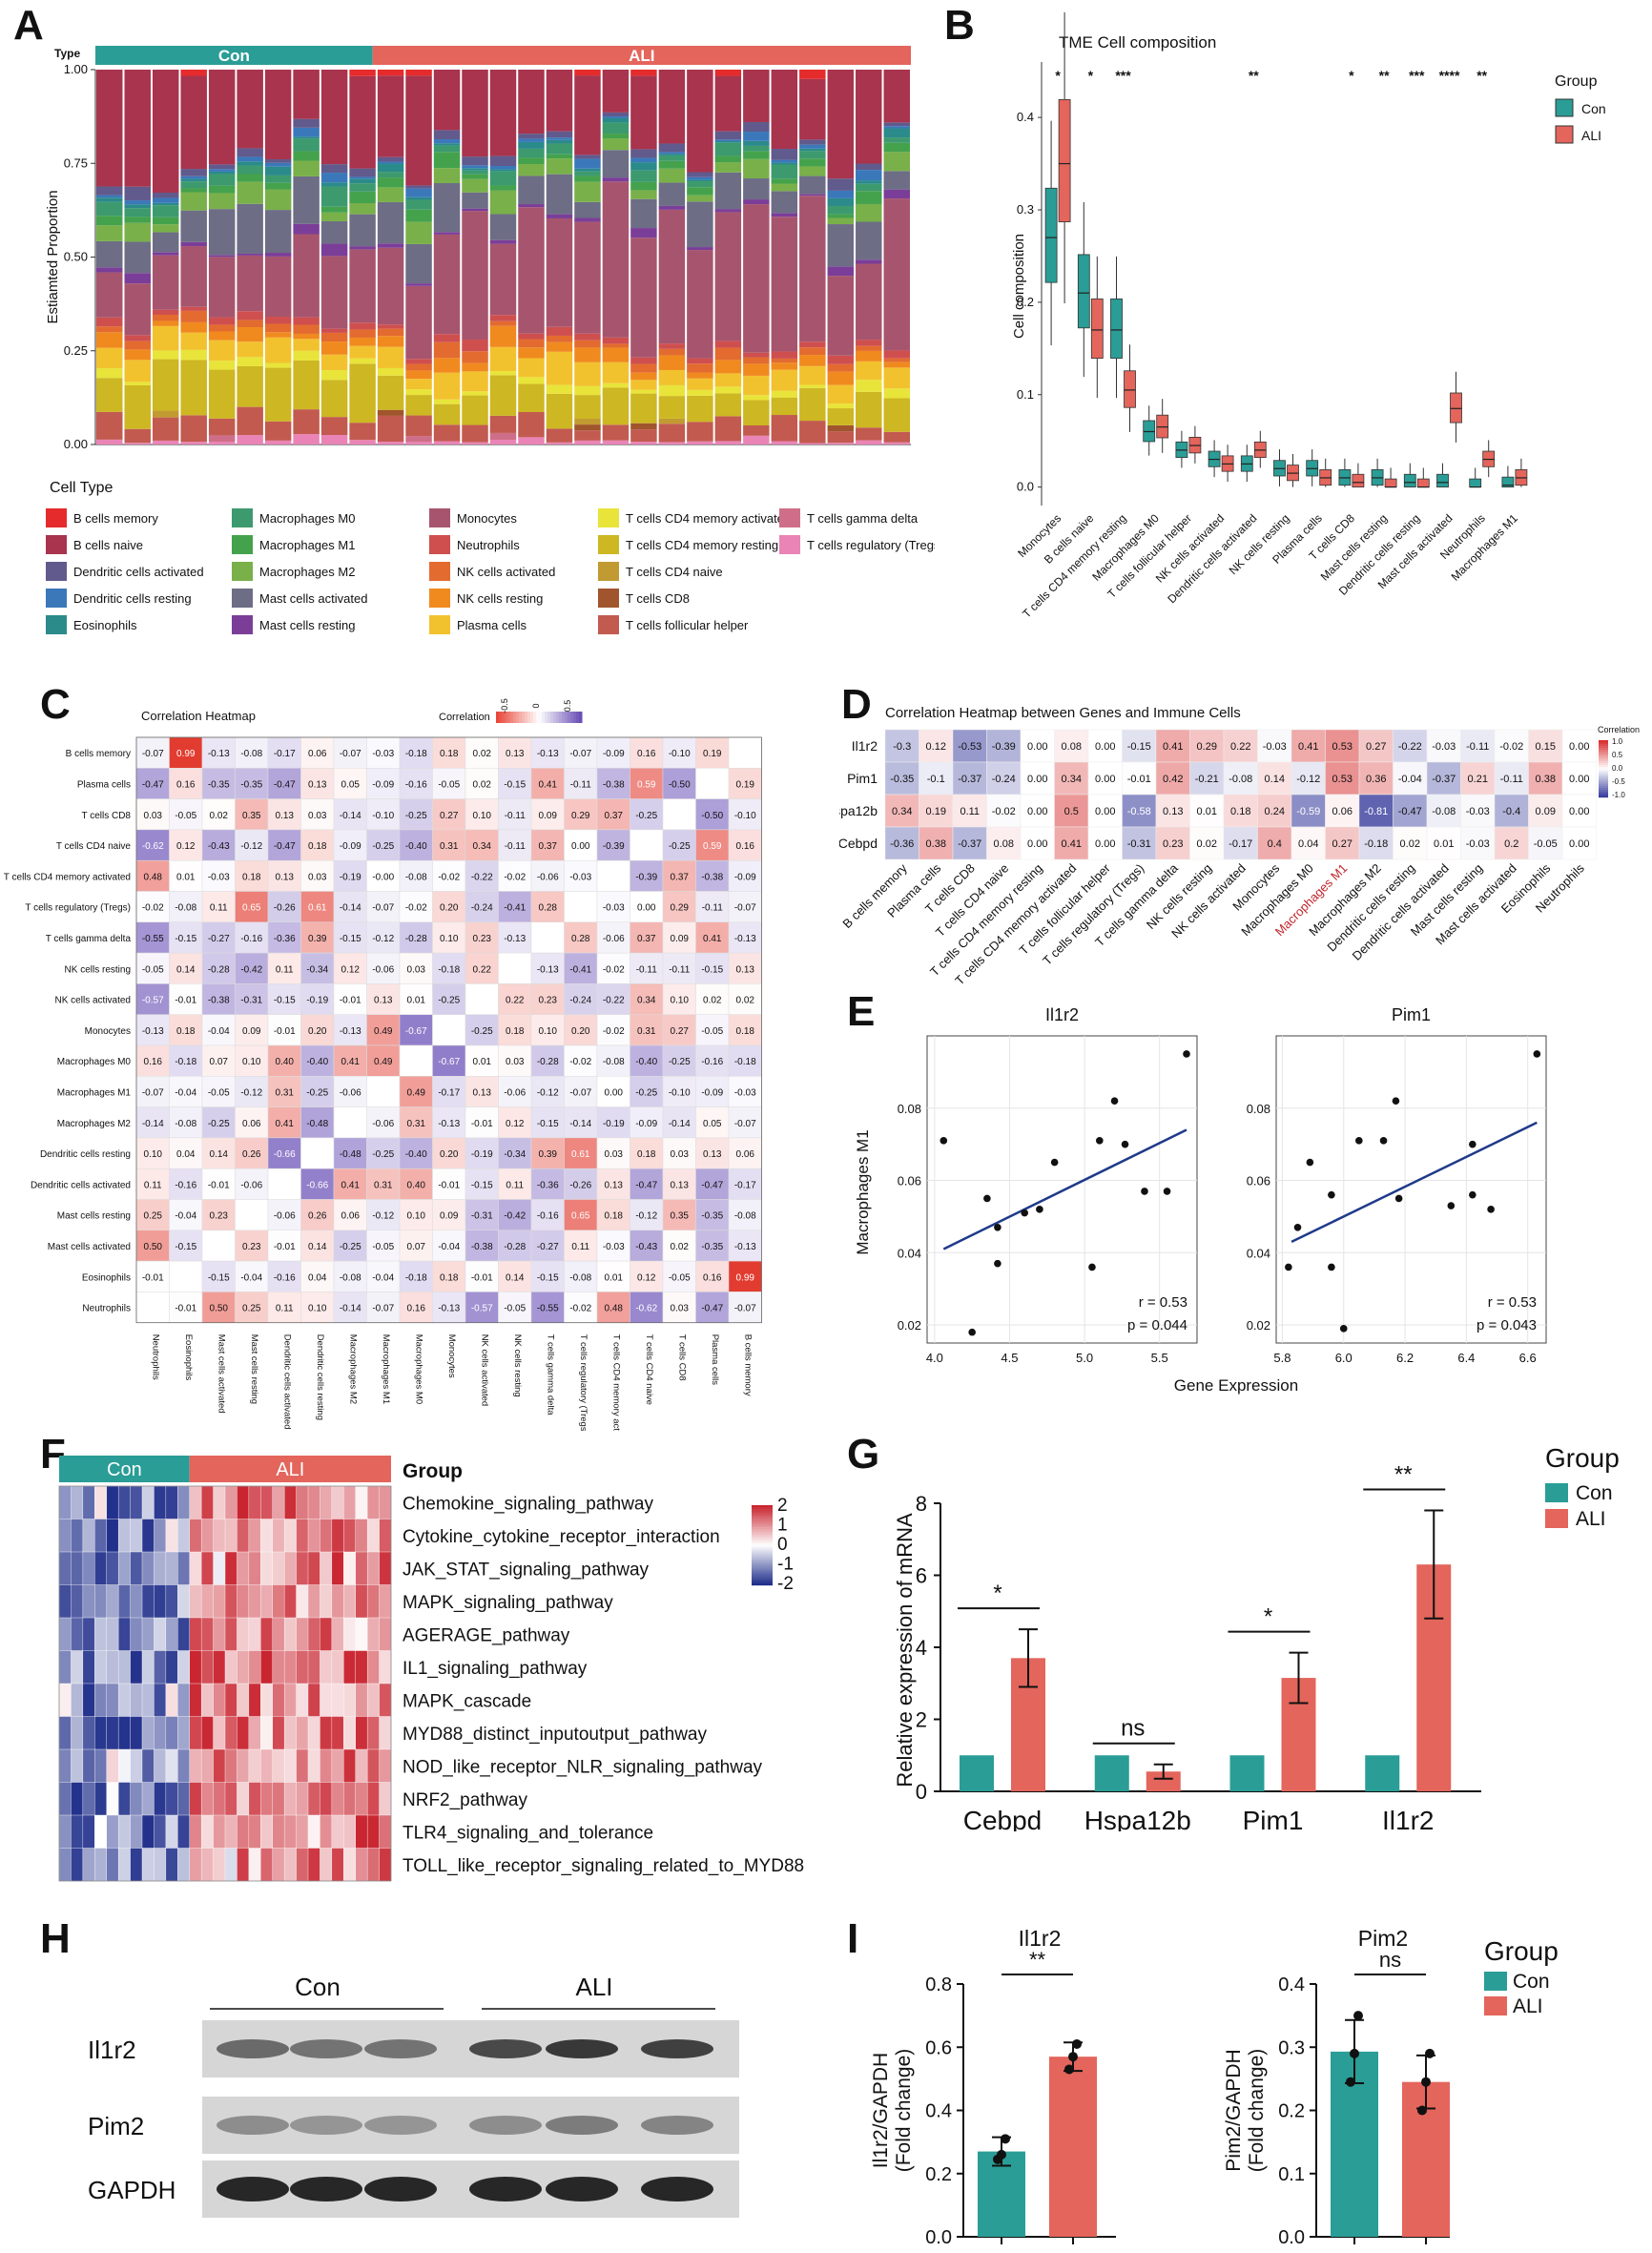  What do you see at coordinates (221, 1374) in the screenshot?
I see `col-label: Mast cells activated` at bounding box center [221, 1374].